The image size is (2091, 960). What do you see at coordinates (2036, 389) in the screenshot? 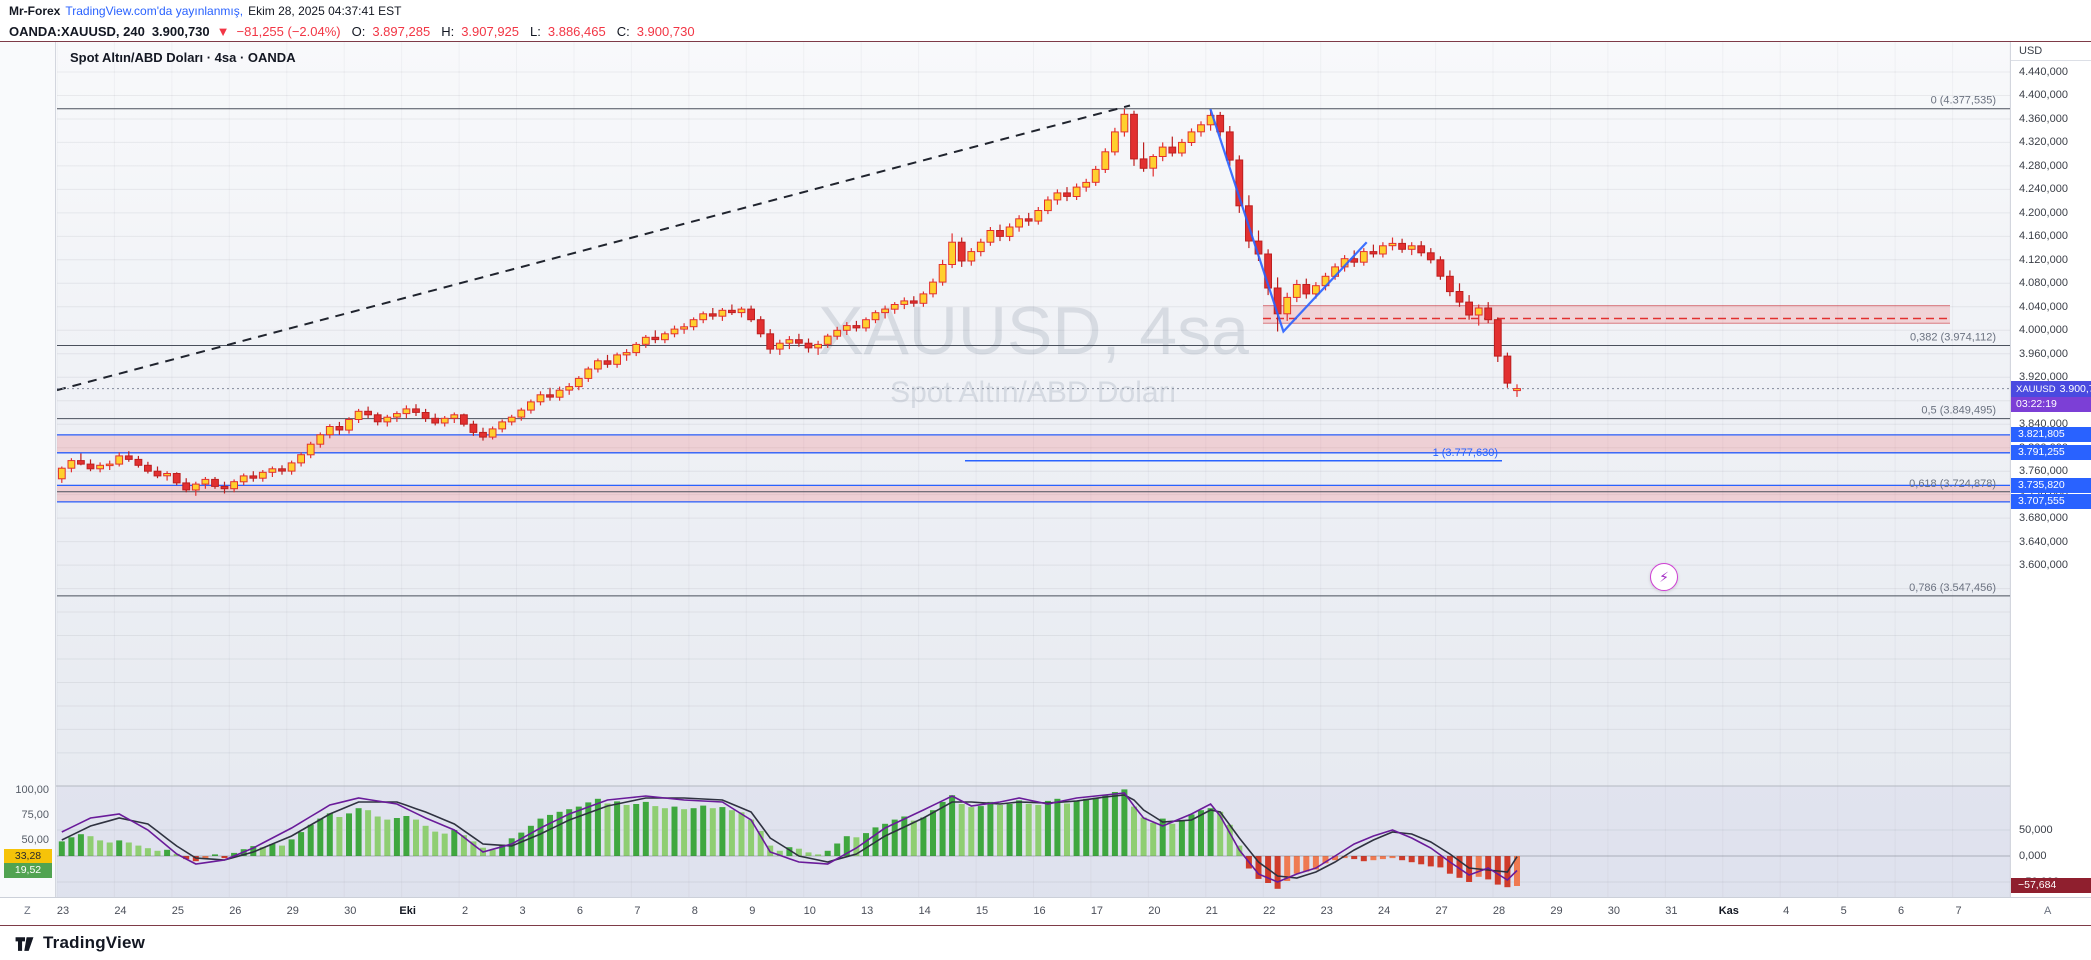
I see `last-price-label-symbol: XAUUSD` at bounding box center [2036, 389].